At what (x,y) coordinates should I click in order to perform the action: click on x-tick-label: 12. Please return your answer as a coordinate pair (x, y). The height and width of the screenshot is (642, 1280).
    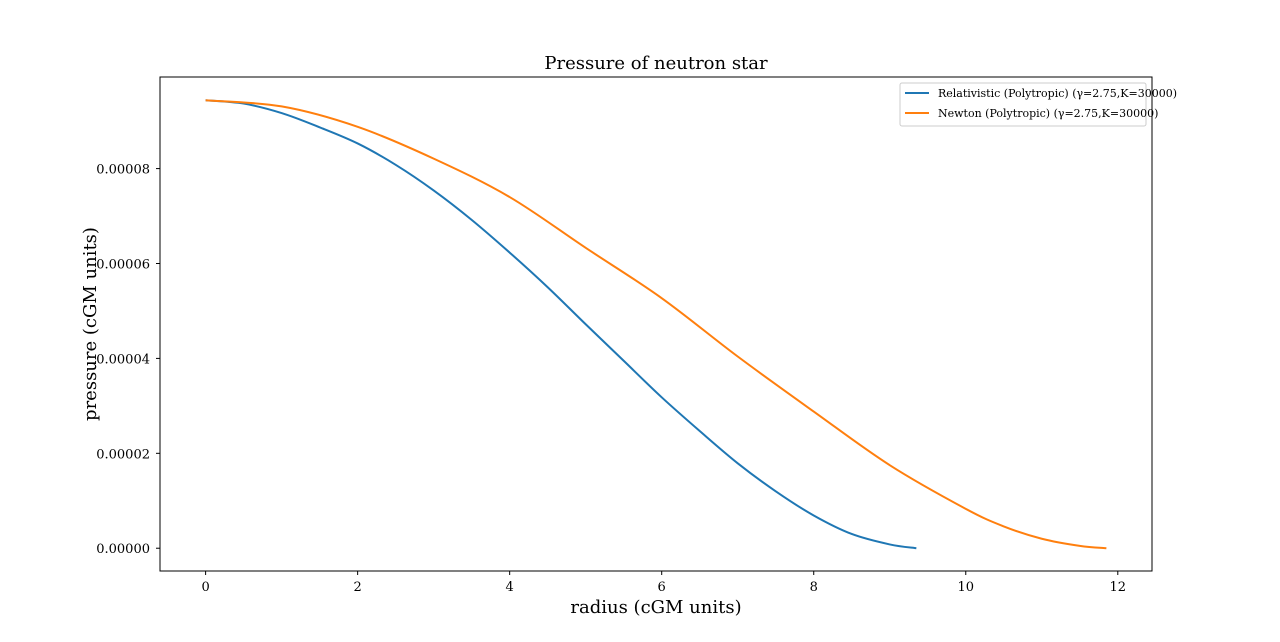
    Looking at the image, I should click on (1118, 587).